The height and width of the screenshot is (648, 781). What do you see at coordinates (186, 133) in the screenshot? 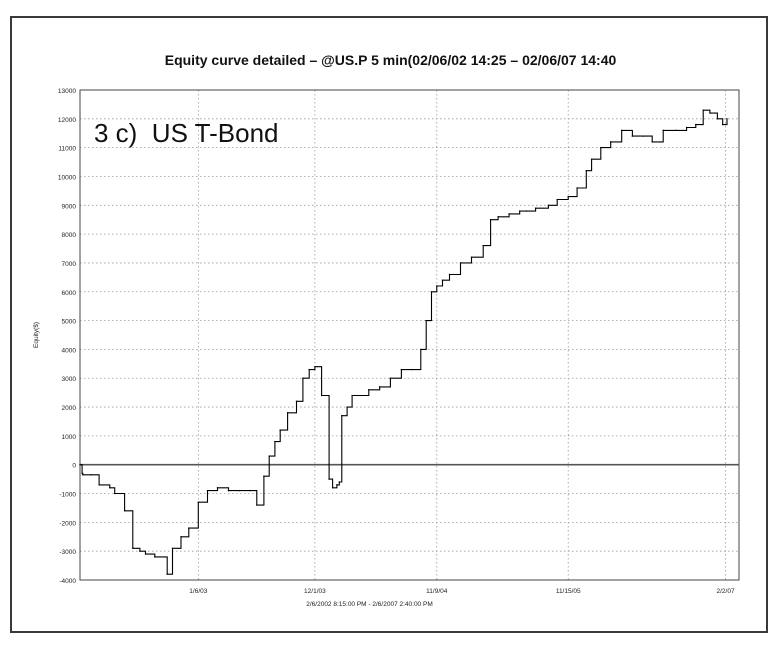
I see `panel-label: 3 c) US T-Bond` at bounding box center [186, 133].